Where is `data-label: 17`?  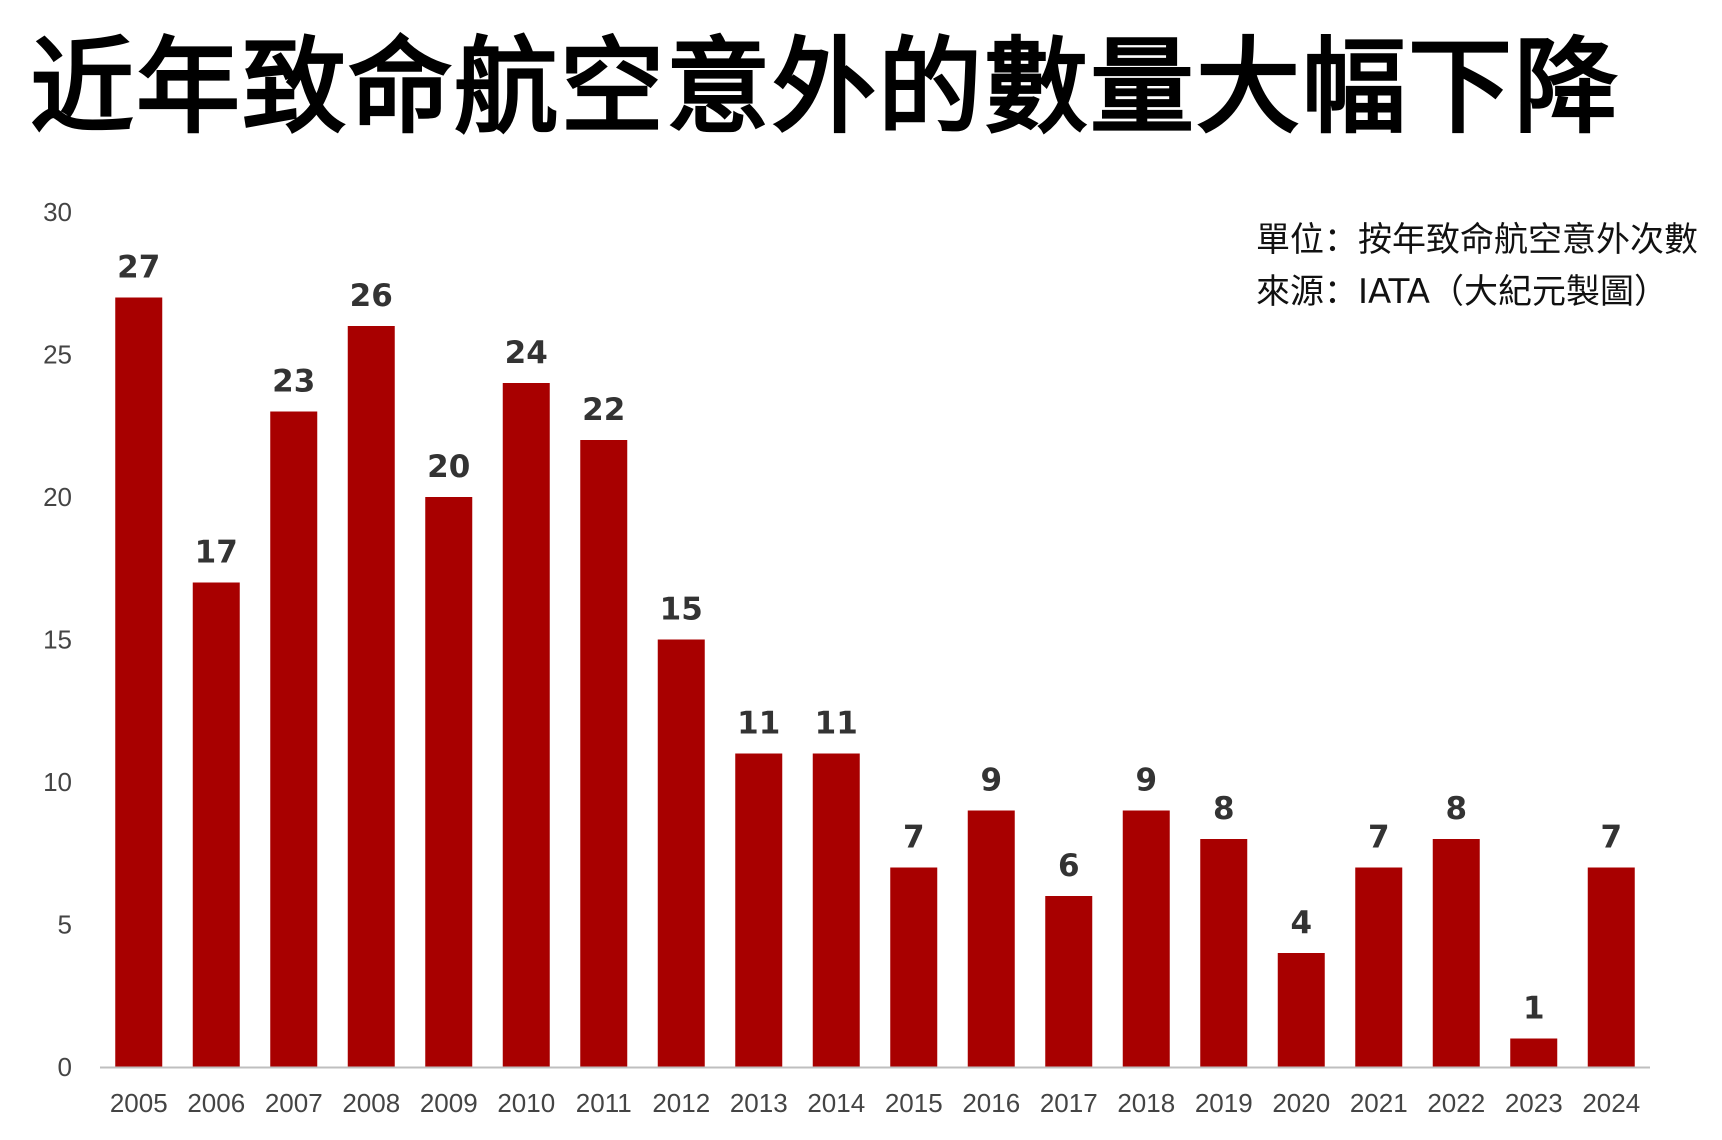
data-label: 17 is located at coordinates (216, 553).